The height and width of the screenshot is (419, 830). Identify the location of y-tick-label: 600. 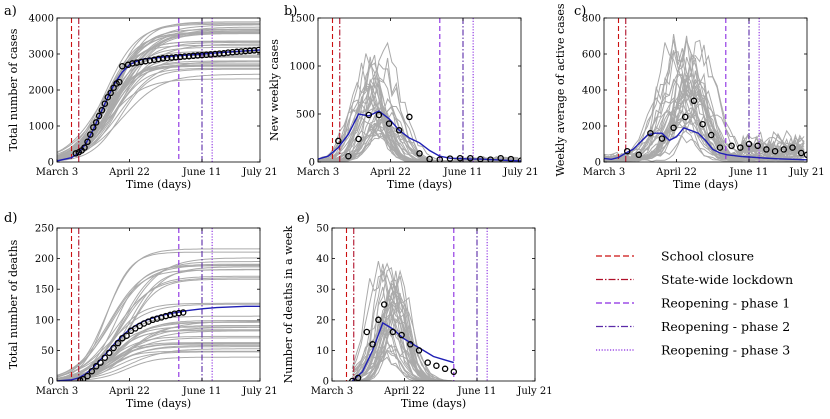
(591, 55).